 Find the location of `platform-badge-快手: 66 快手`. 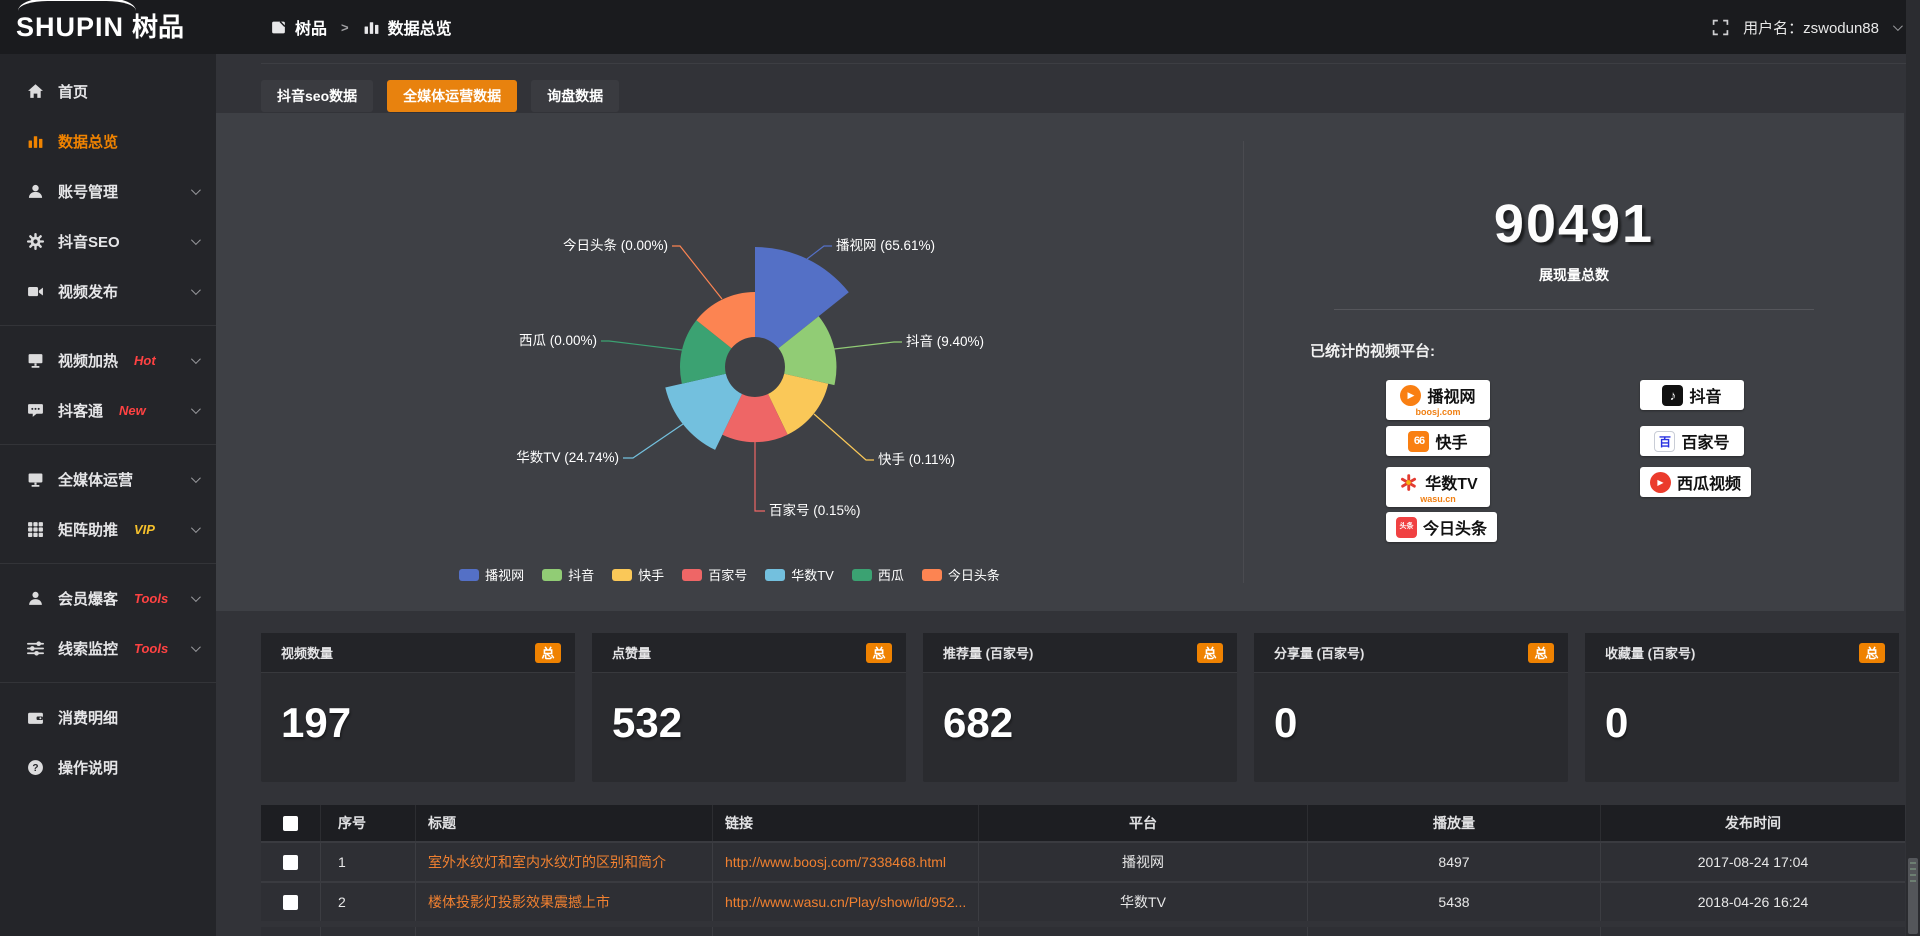

platform-badge-快手: 66 快手 is located at coordinates (1438, 441).